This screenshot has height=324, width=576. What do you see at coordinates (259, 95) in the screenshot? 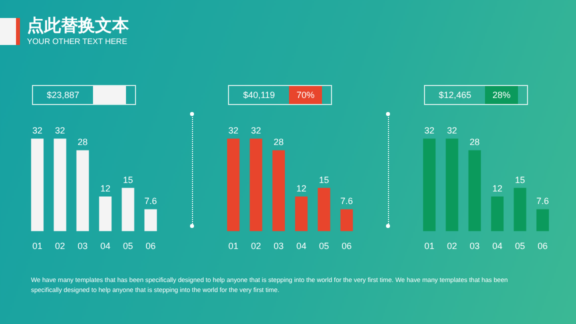
I see `text: $40,119` at bounding box center [259, 95].